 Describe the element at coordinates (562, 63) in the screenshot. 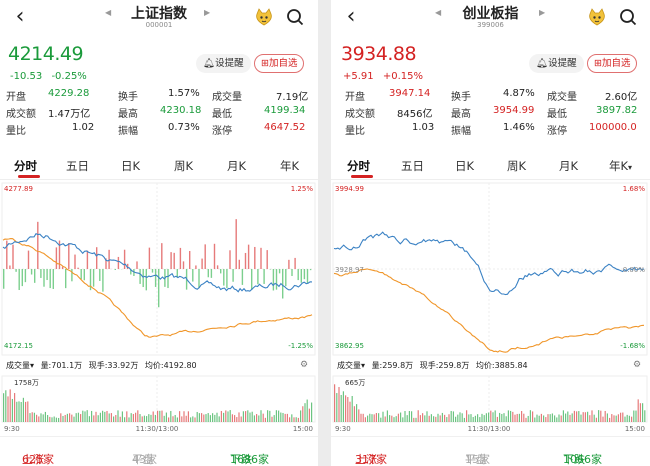

I see `set-alert-label: 设提醒` at that location.